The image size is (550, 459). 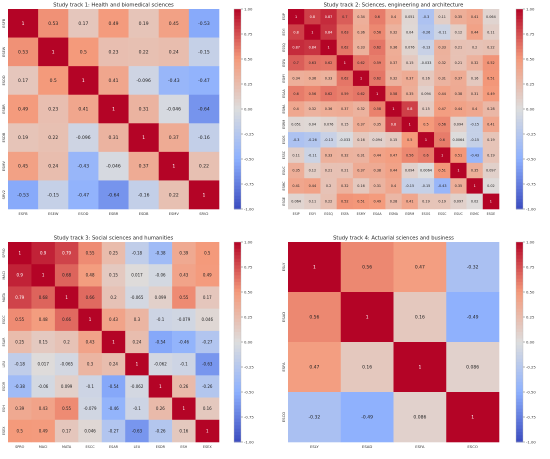 I want to click on cell-value-label: 0.25, so click(x=19, y=341).